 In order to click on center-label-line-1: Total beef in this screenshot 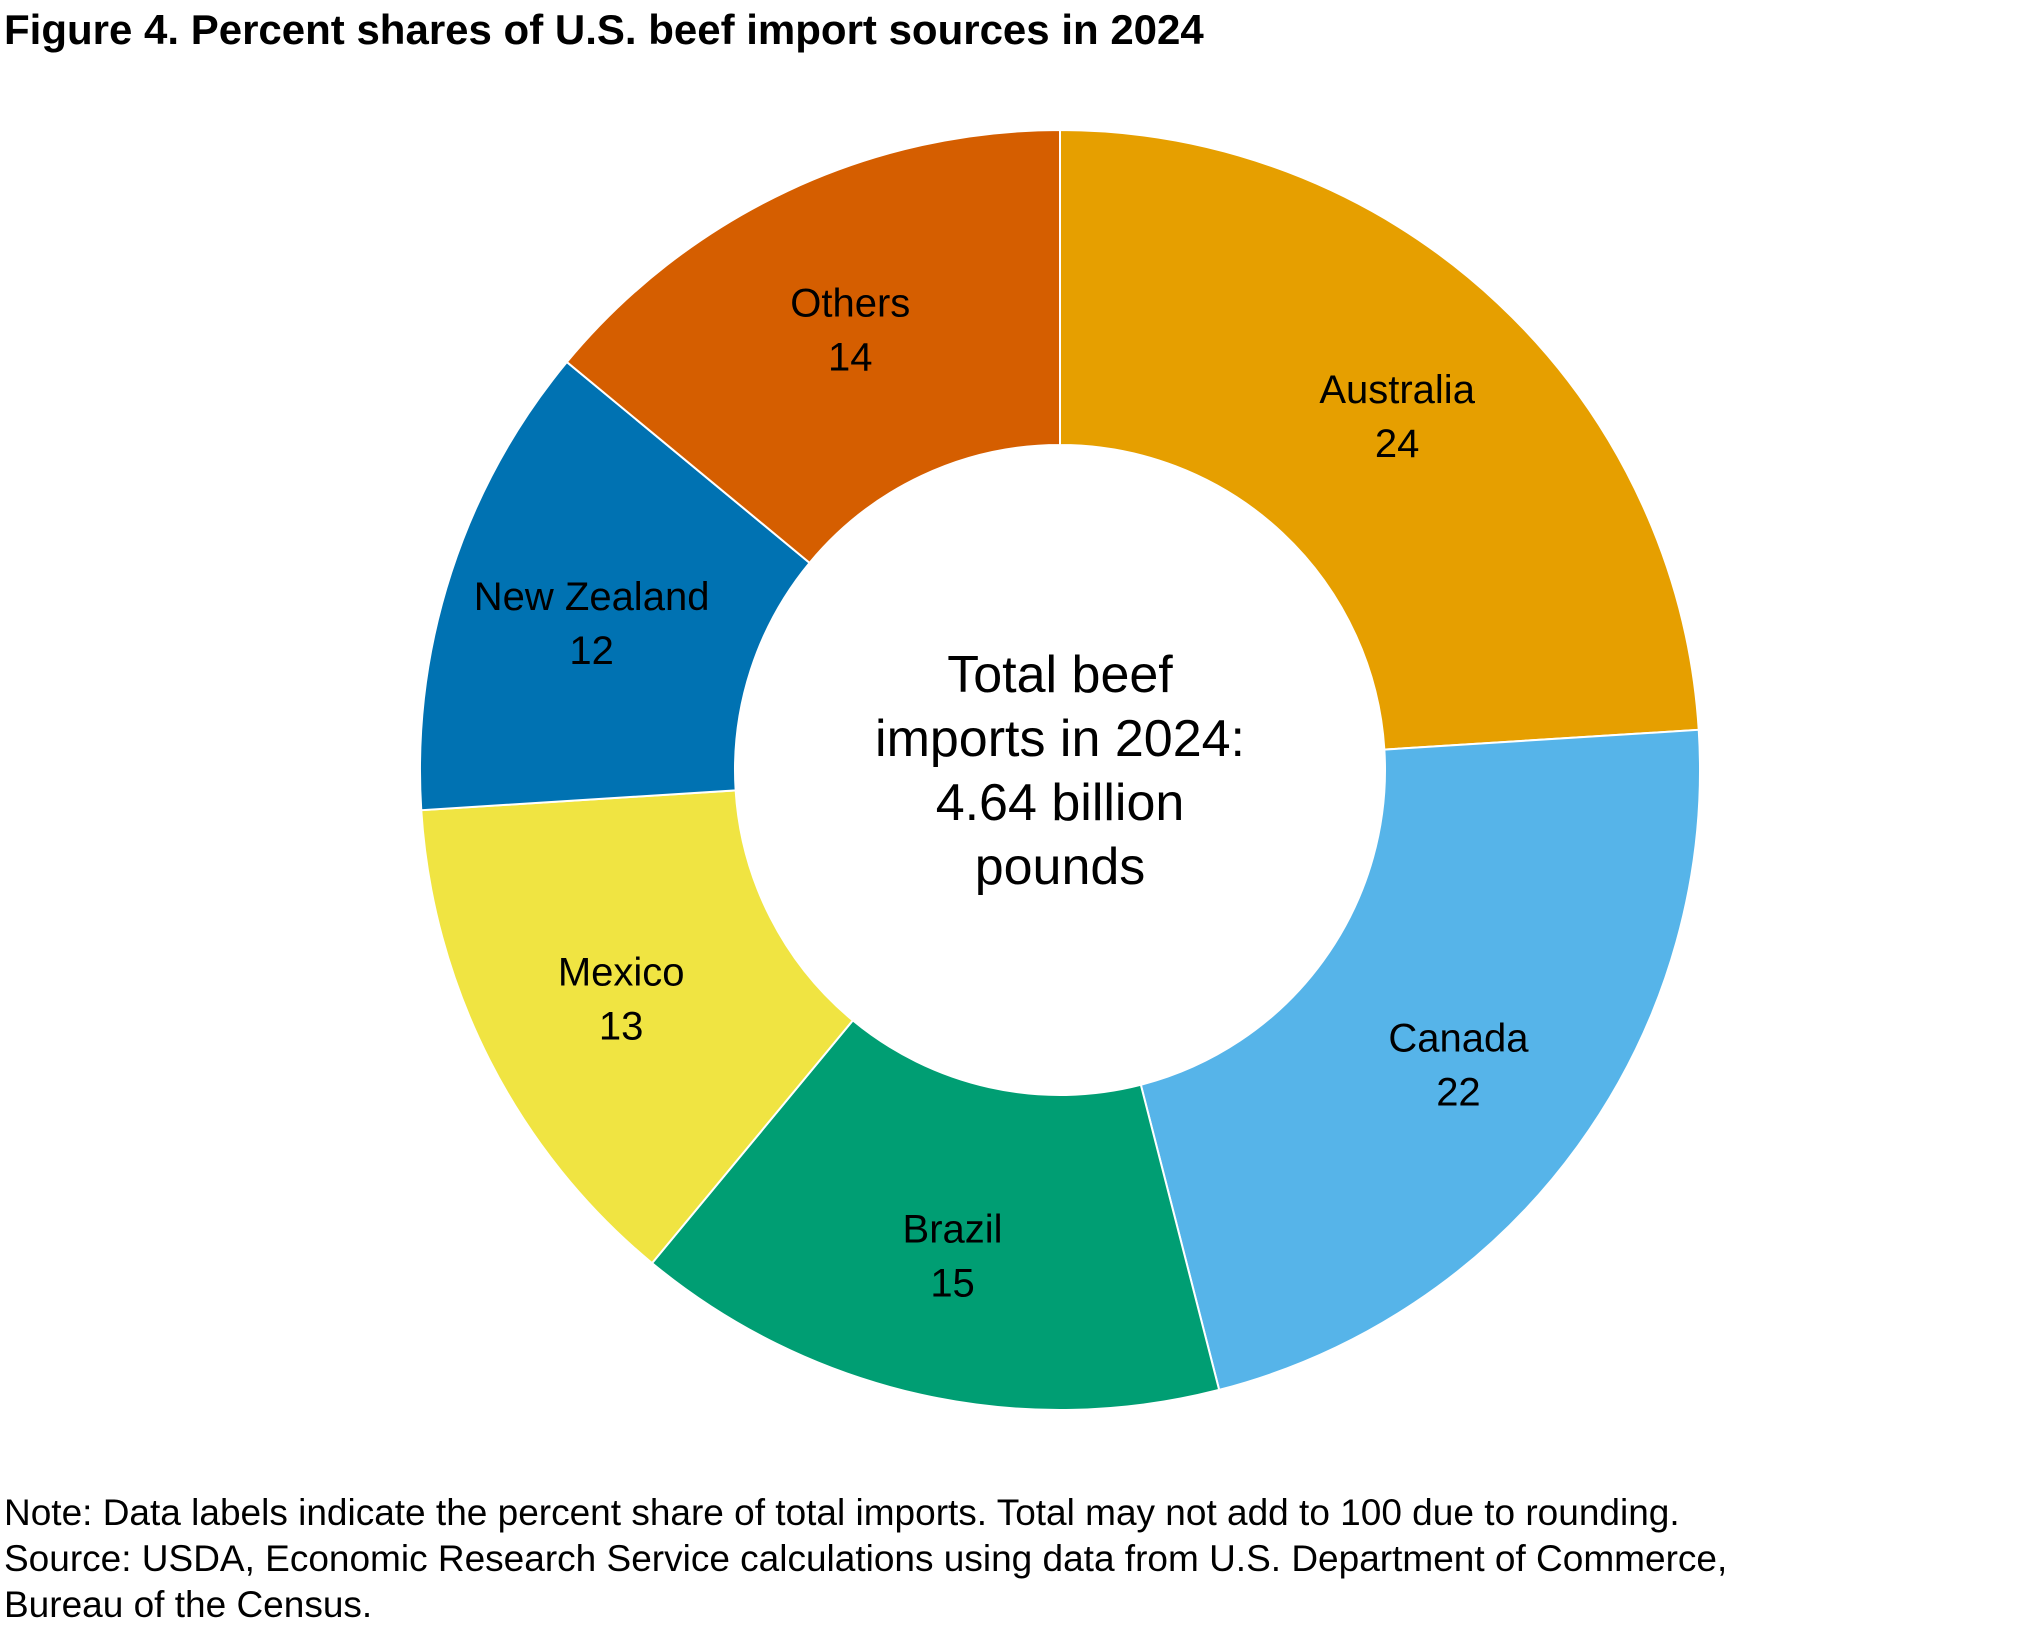, I will do `click(1060, 675)`.